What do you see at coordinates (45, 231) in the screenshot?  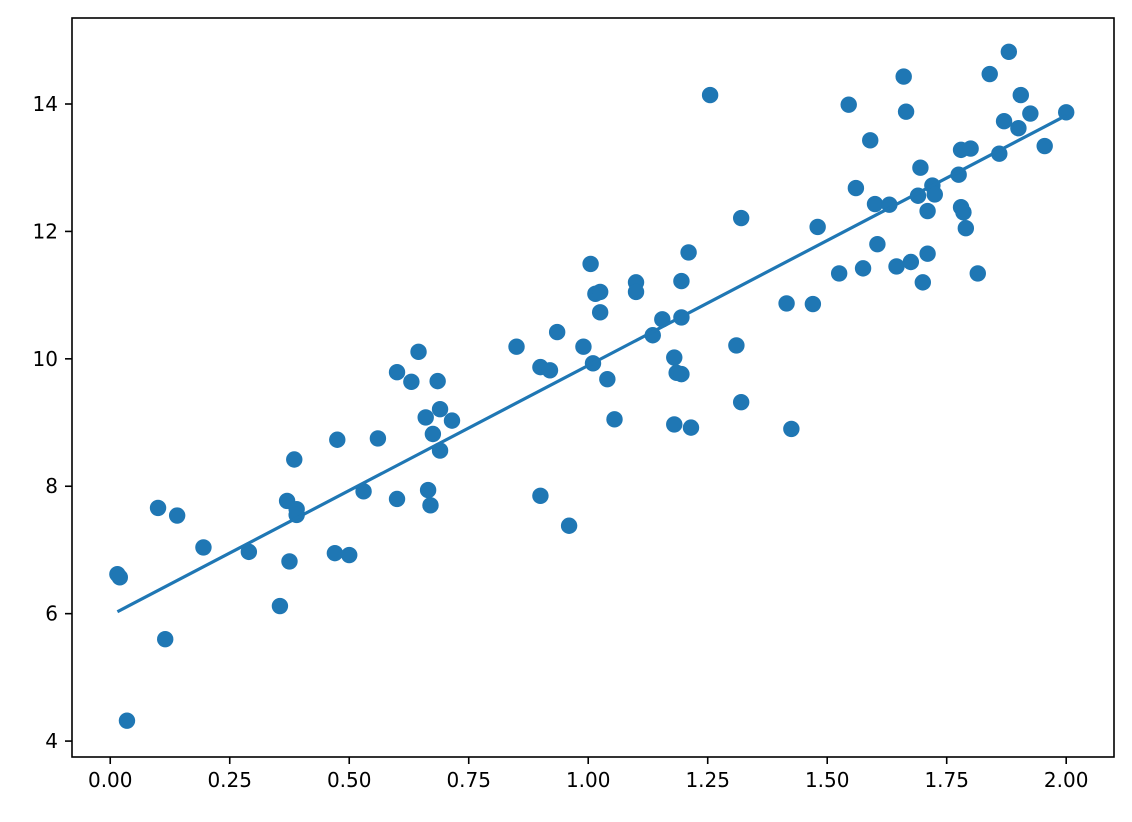 I see `y-tick-label: 12` at bounding box center [45, 231].